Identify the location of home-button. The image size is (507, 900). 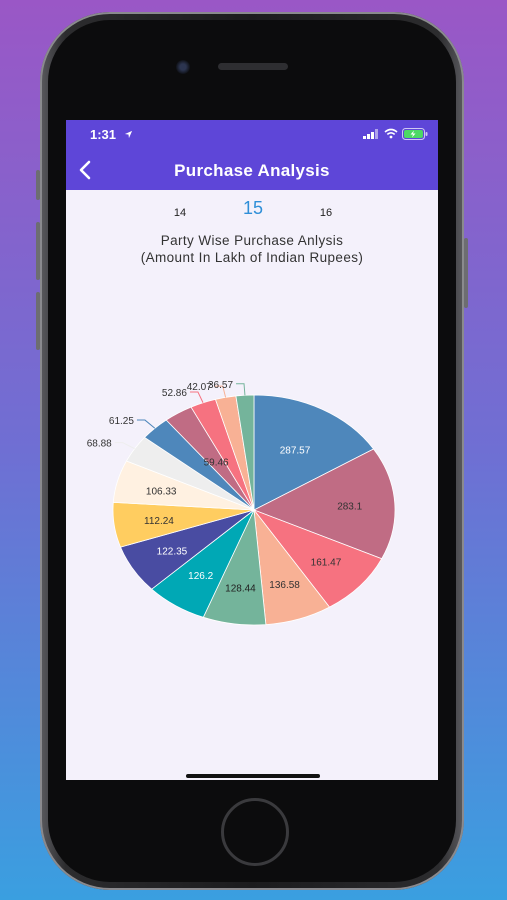
(255, 832).